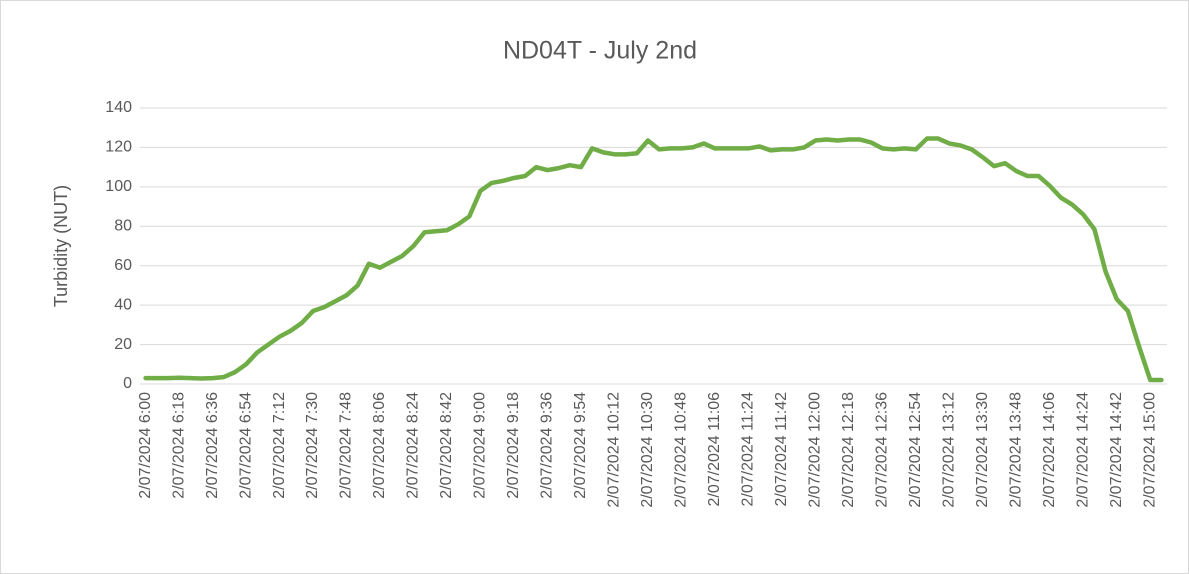 This screenshot has height=574, width=1189. What do you see at coordinates (982, 450) in the screenshot?
I see `x-tick-label: 2/07/2024 13:30` at bounding box center [982, 450].